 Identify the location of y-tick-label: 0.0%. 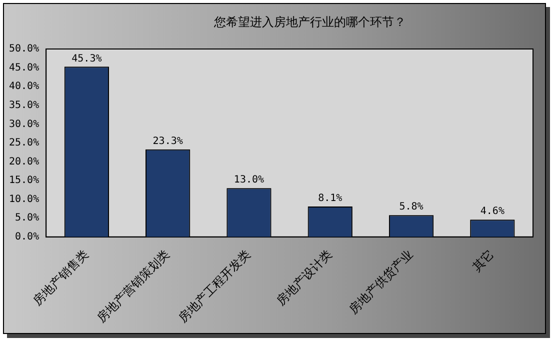
(27, 237).